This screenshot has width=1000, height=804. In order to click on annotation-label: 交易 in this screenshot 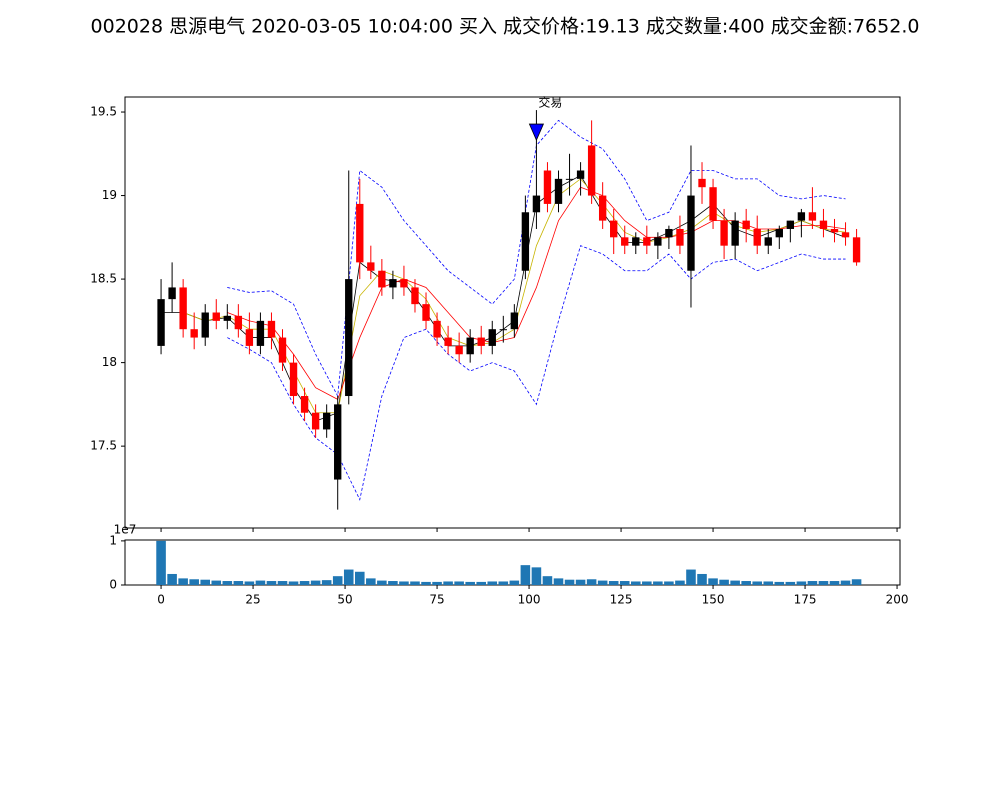, I will do `click(550, 102)`.